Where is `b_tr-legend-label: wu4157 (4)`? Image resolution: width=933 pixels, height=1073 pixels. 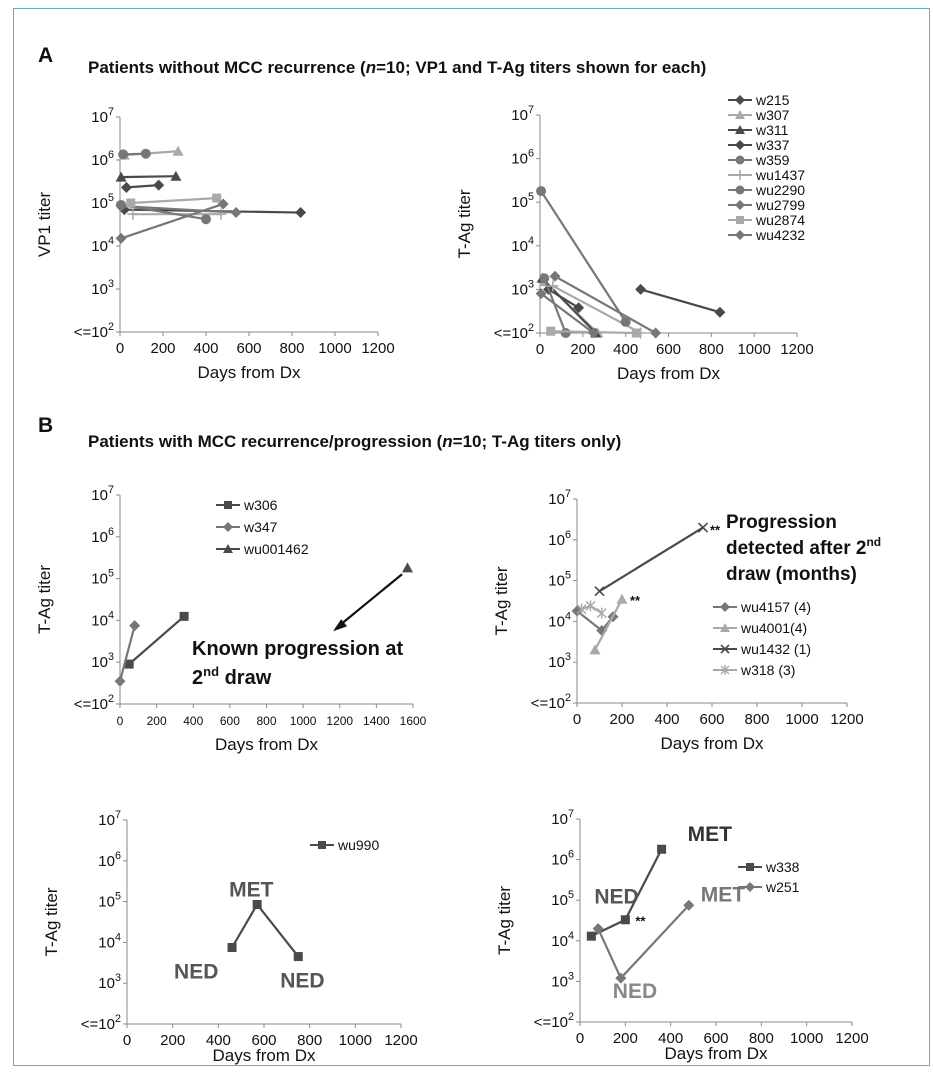 b_tr-legend-label: wu4157 (4) is located at coordinates (775, 607).